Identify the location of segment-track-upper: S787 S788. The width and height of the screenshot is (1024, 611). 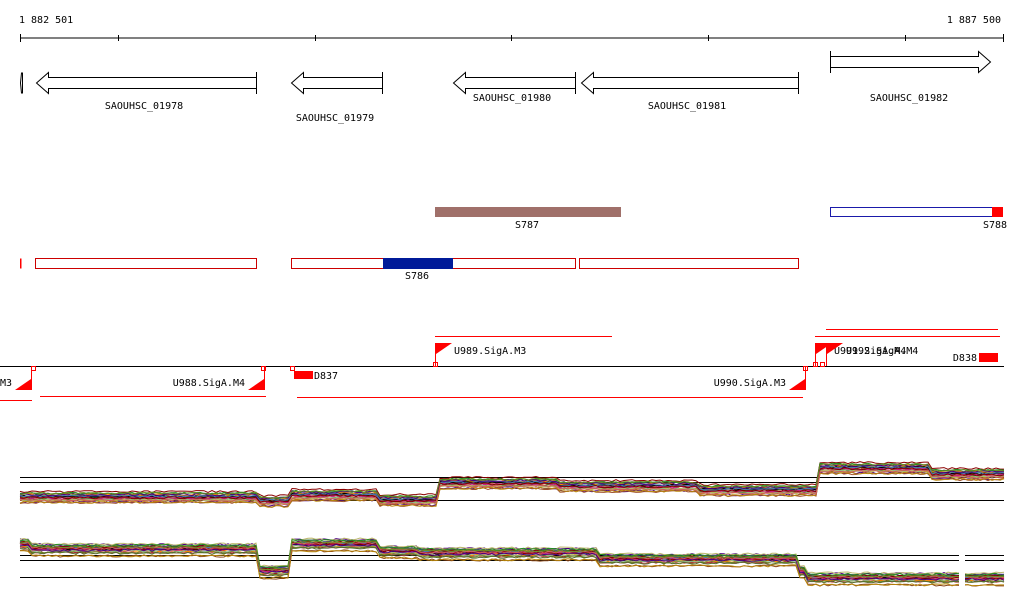
(721, 219).